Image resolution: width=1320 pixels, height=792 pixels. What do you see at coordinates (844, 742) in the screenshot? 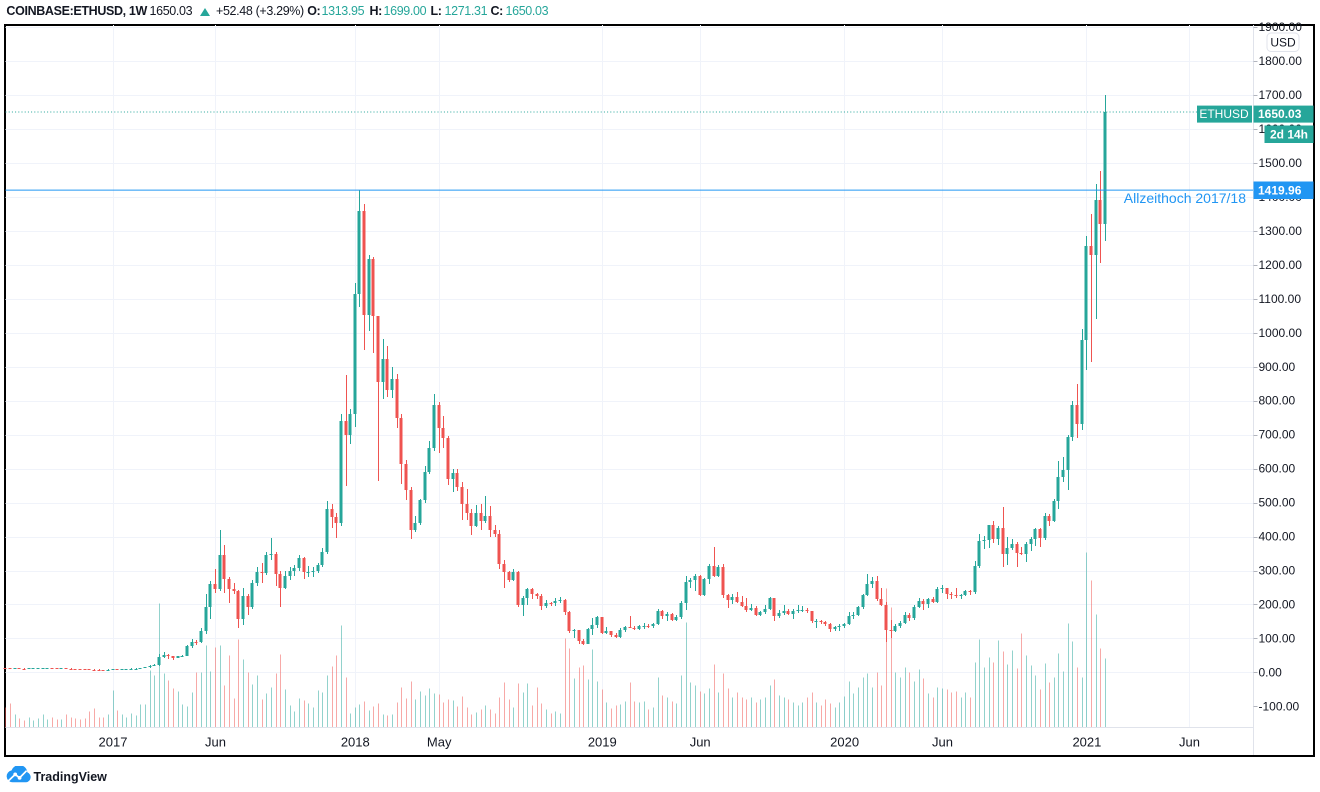
I see `svg-text: 2020` at bounding box center [844, 742].